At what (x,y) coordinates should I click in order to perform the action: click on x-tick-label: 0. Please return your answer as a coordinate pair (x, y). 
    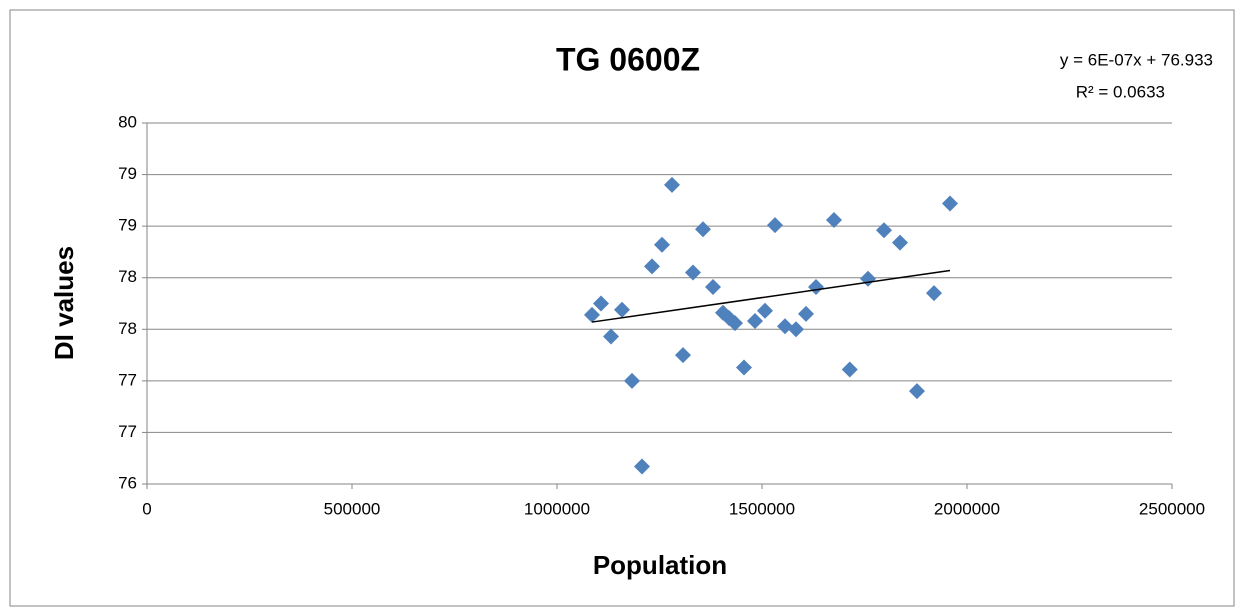
    Looking at the image, I should click on (146, 508).